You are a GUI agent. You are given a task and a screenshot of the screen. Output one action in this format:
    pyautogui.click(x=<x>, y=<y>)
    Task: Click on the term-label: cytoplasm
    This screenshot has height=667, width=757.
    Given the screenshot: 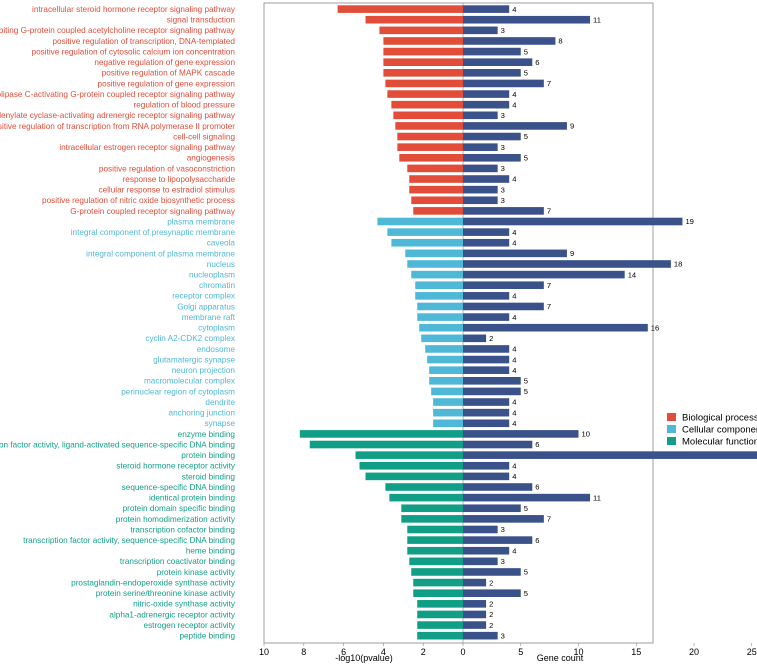 What is the action you would take?
    pyautogui.click(x=216, y=328)
    